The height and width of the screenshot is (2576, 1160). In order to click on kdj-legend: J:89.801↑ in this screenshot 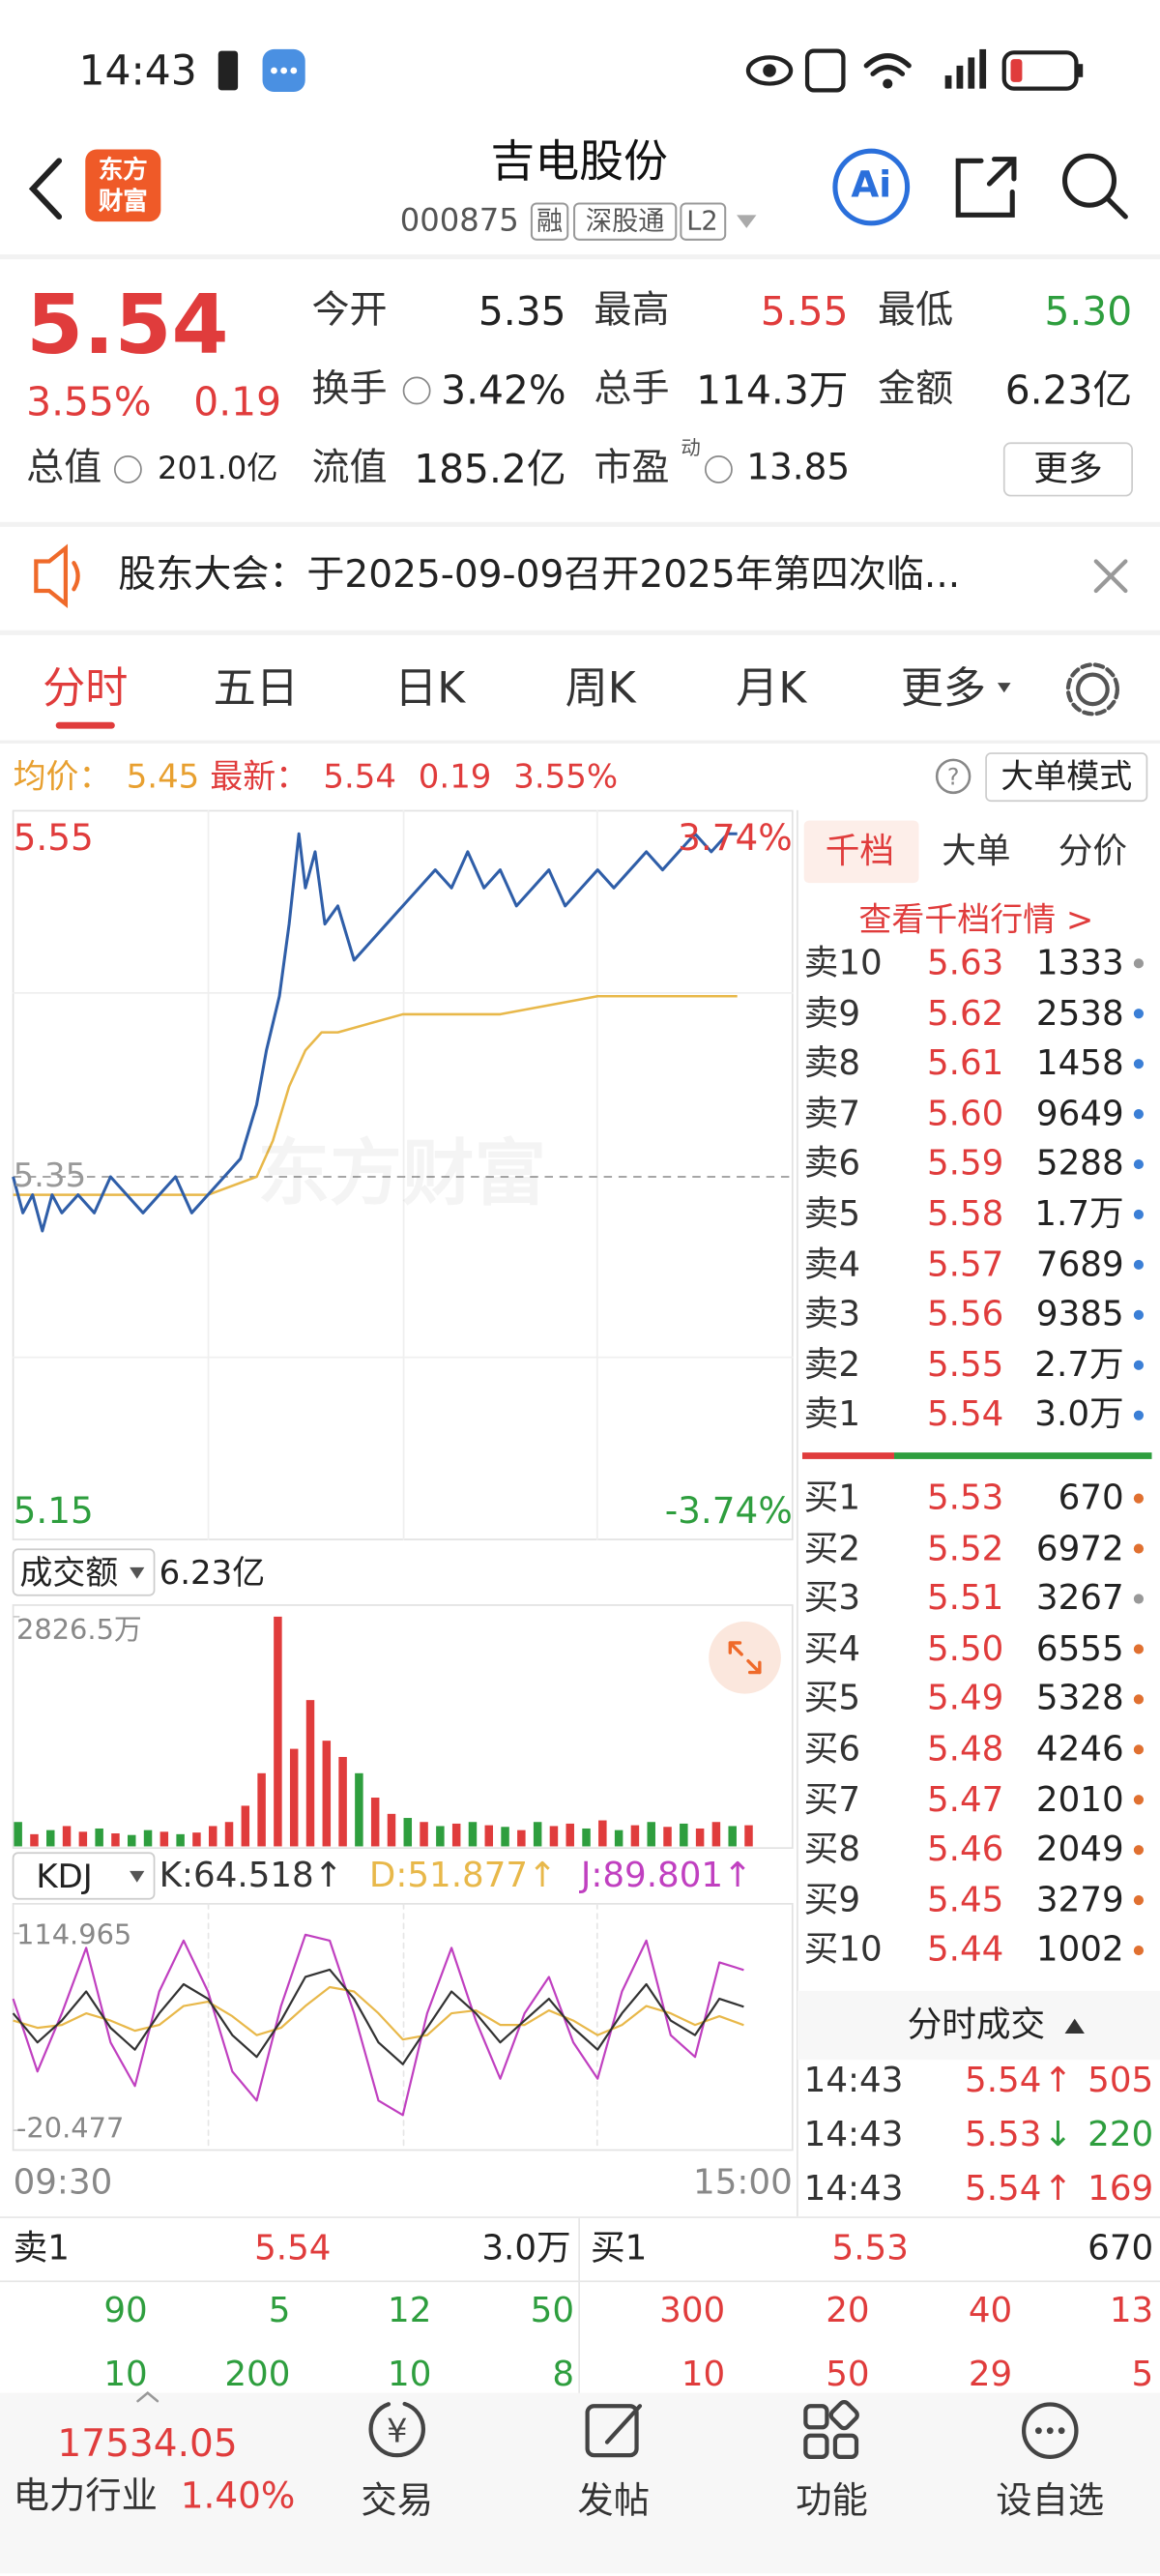, I will do `click(666, 1875)`.